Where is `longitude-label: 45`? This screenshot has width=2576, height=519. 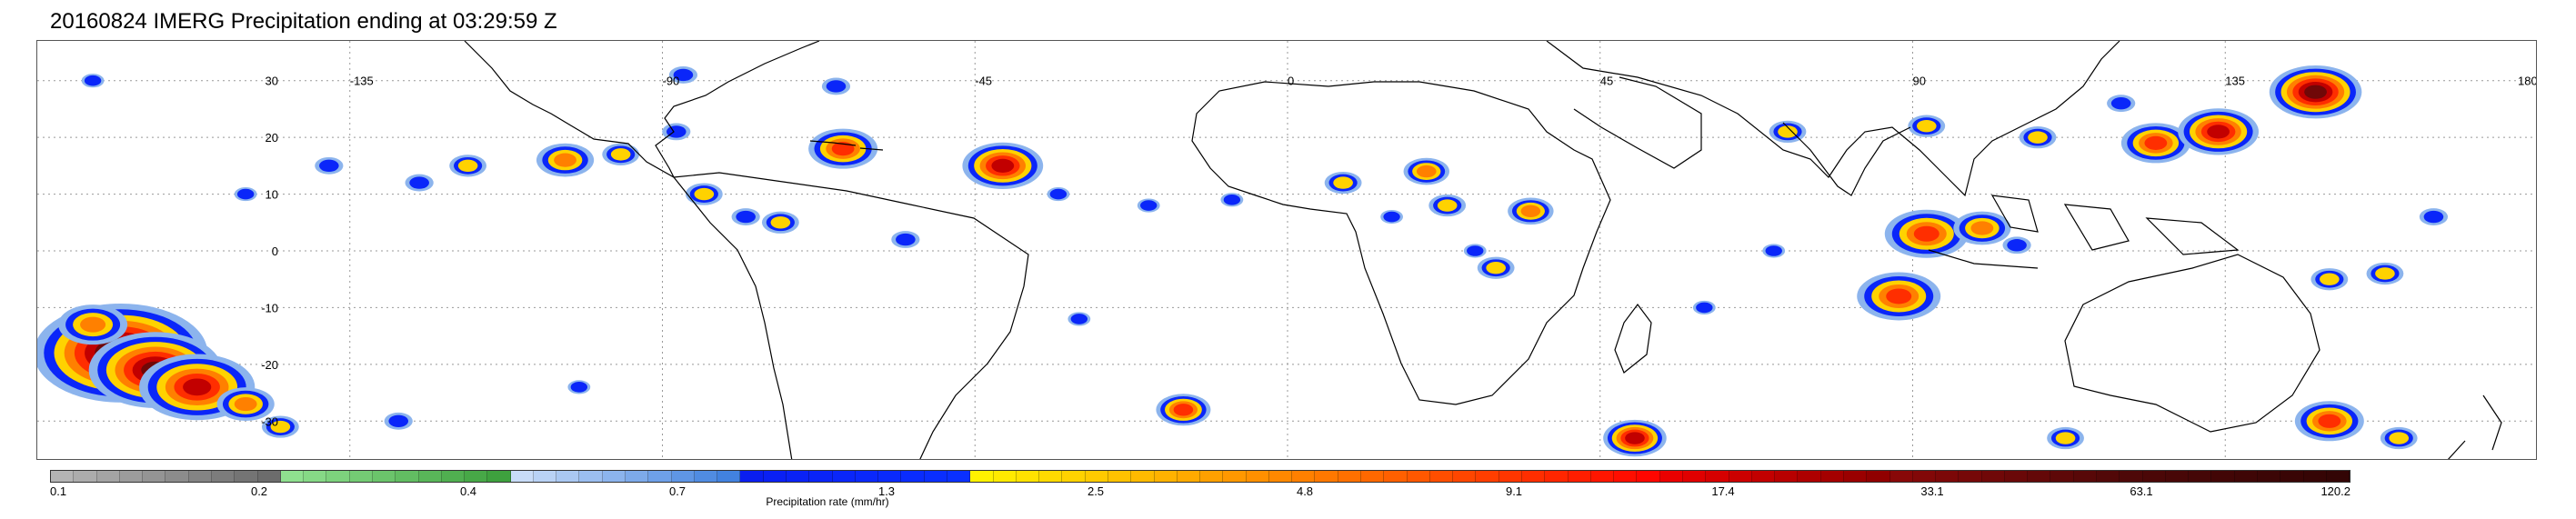
longitude-label: 45 is located at coordinates (1607, 81).